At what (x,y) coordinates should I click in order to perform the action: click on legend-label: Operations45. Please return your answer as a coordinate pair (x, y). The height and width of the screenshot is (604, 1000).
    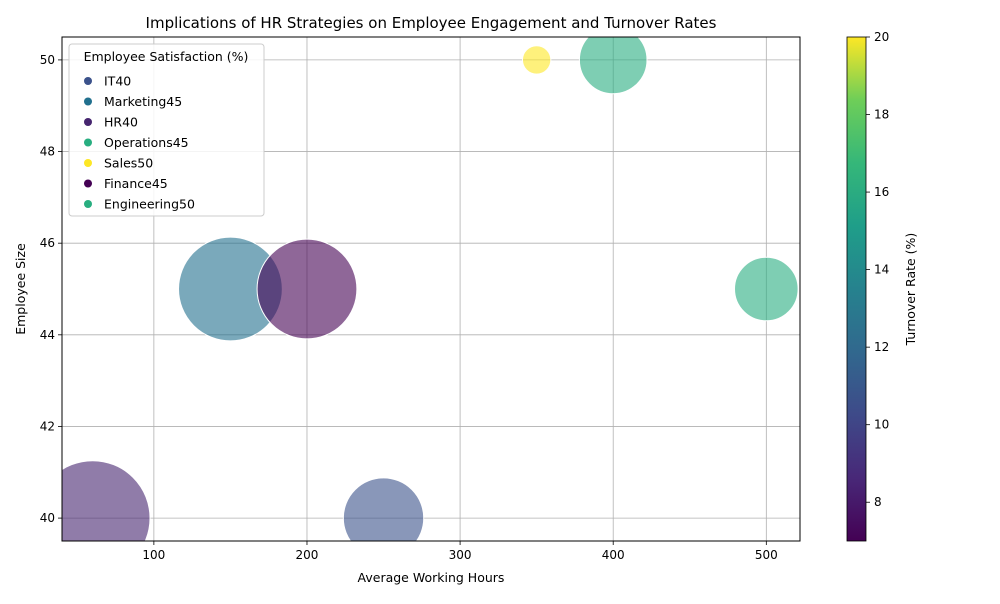
    Looking at the image, I should click on (146, 142).